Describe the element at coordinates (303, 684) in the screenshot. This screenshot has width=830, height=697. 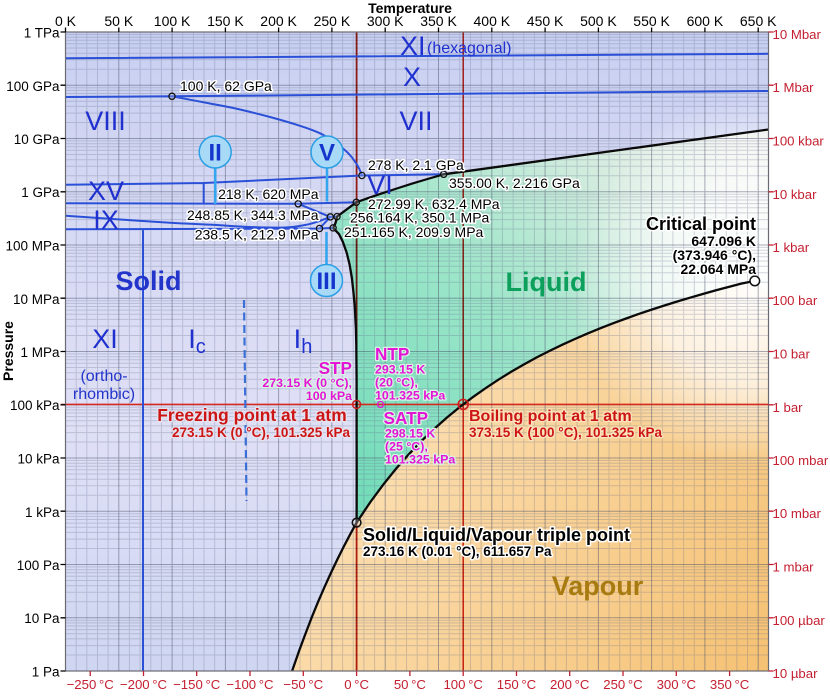
I see `svg-text: −50 °C` at that location.